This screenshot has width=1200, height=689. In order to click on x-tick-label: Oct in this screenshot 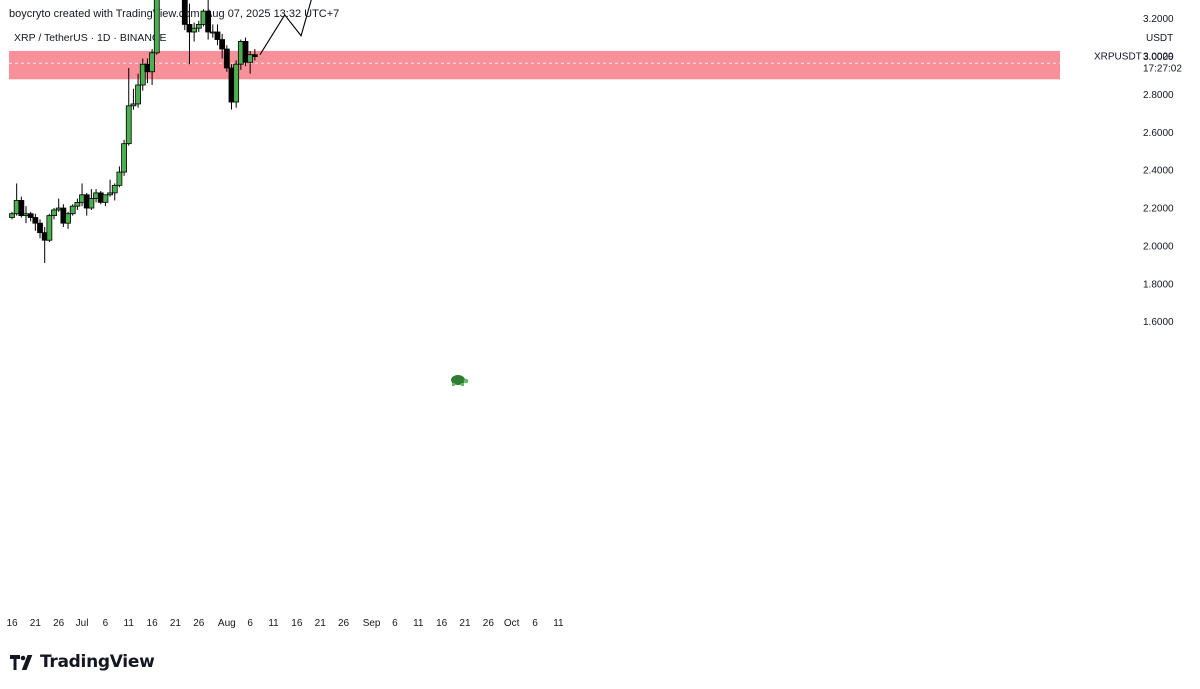, I will do `click(512, 623)`.